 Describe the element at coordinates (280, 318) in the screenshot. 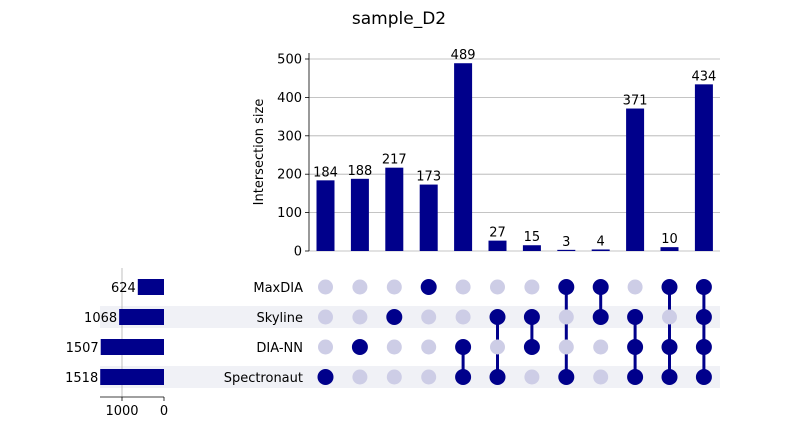

I see `set-name-label: Skyline` at that location.